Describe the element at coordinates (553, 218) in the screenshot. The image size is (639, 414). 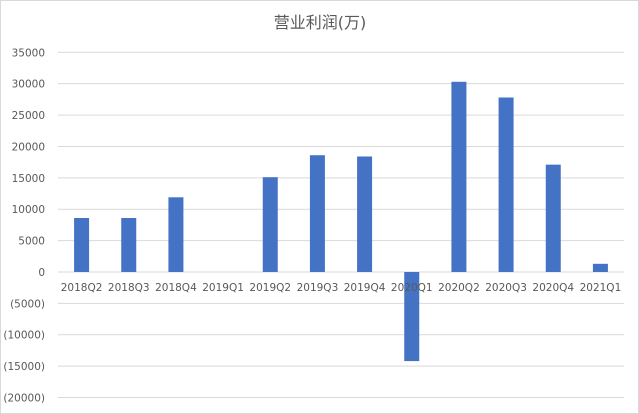
I see `bar-2020Q4` at that location.